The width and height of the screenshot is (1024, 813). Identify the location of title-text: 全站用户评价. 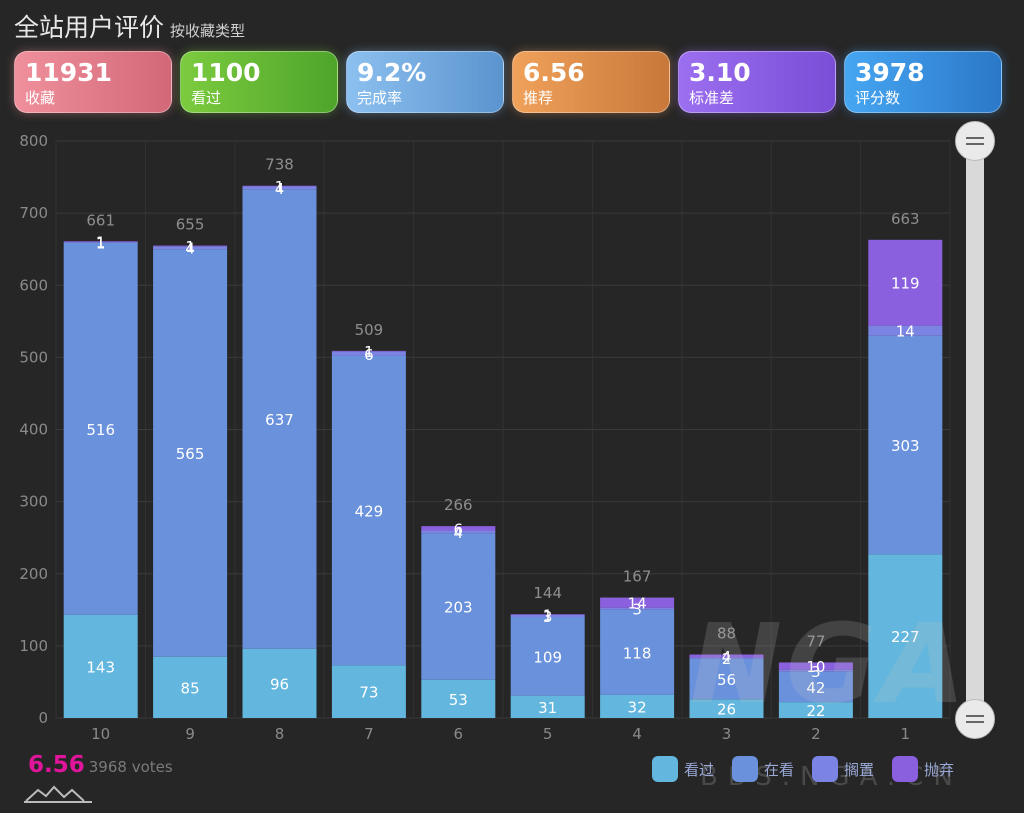
(89, 27).